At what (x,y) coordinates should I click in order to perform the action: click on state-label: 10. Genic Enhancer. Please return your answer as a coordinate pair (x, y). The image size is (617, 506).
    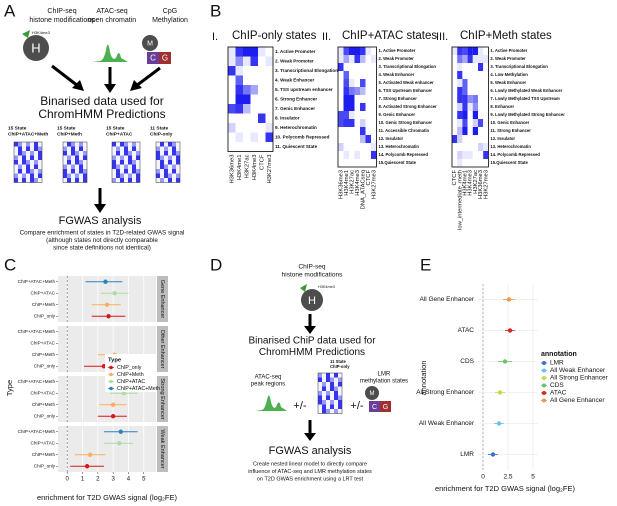
    Looking at the image, I should click on (509, 122).